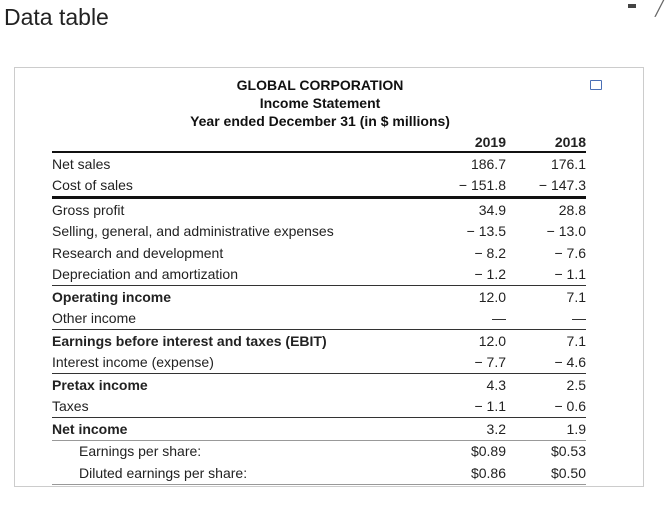 The image size is (671, 508). Describe the element at coordinates (486, 231) in the screenshot. I see `value-2019: − 13.5` at that location.